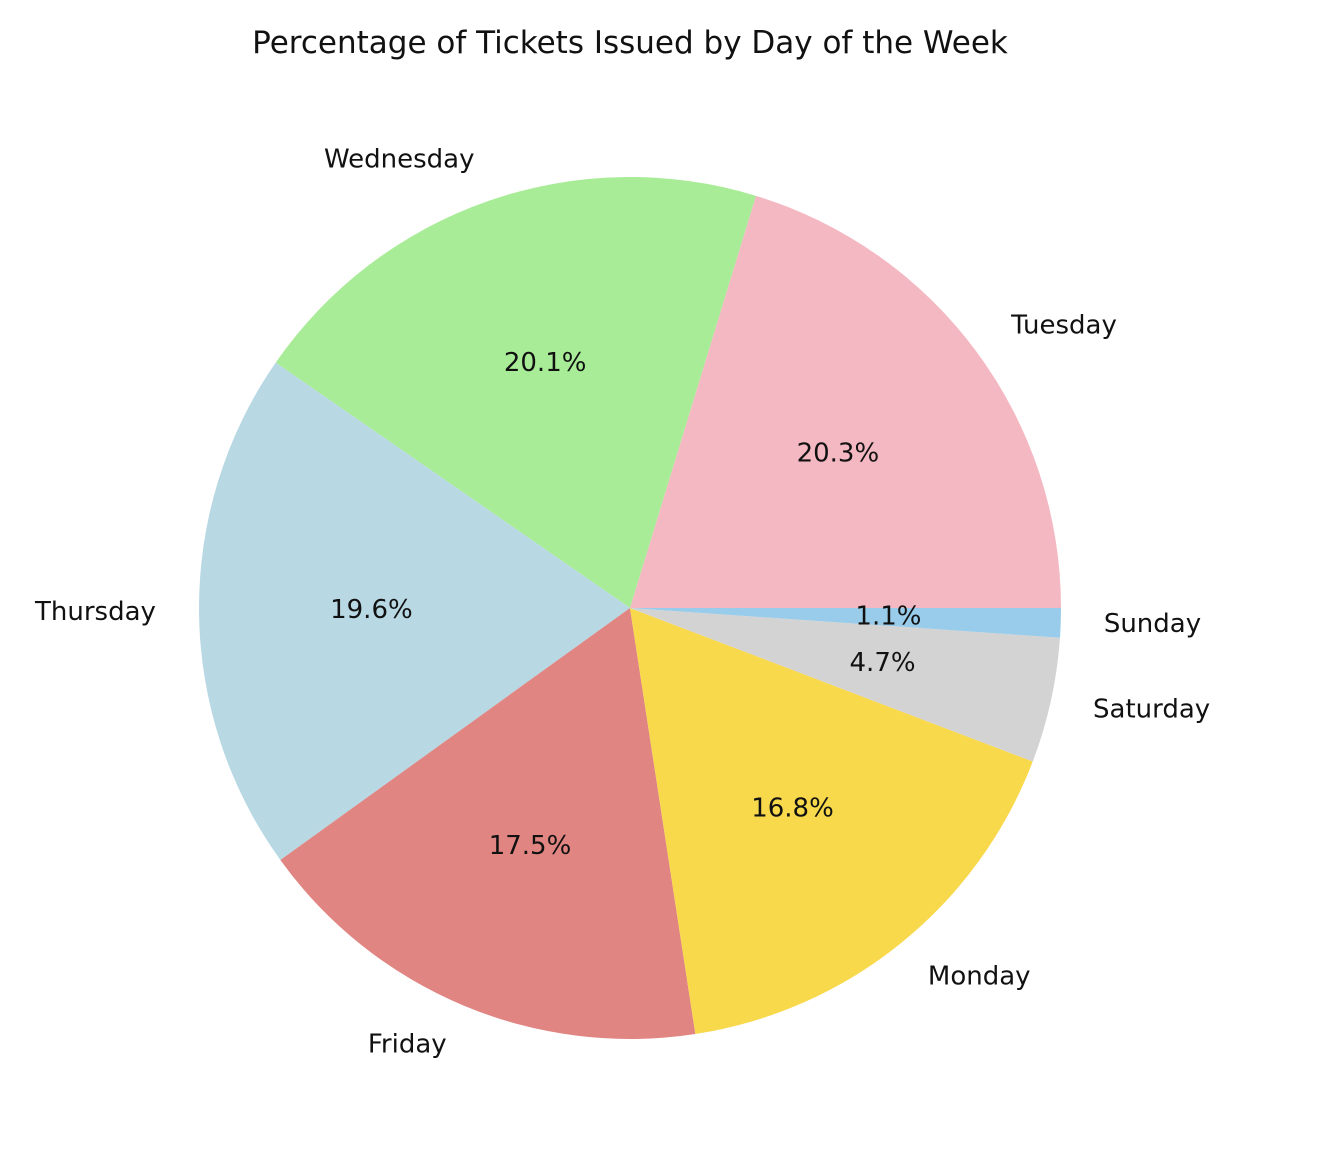  What do you see at coordinates (545, 363) in the screenshot?
I see `pct-label-wednesday: 20.1%` at bounding box center [545, 363].